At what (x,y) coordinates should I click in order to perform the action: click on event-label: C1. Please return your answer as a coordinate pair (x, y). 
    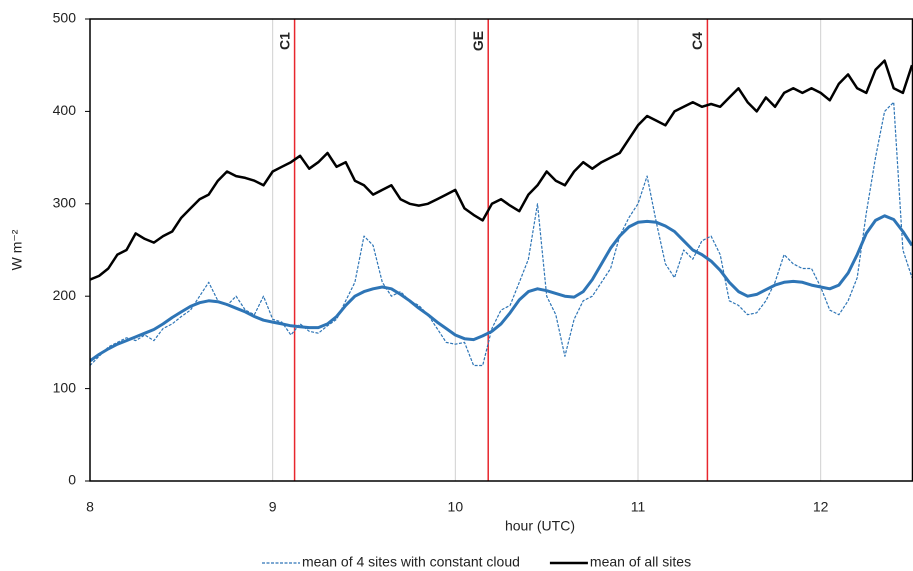
    Looking at the image, I should click on (284, 41).